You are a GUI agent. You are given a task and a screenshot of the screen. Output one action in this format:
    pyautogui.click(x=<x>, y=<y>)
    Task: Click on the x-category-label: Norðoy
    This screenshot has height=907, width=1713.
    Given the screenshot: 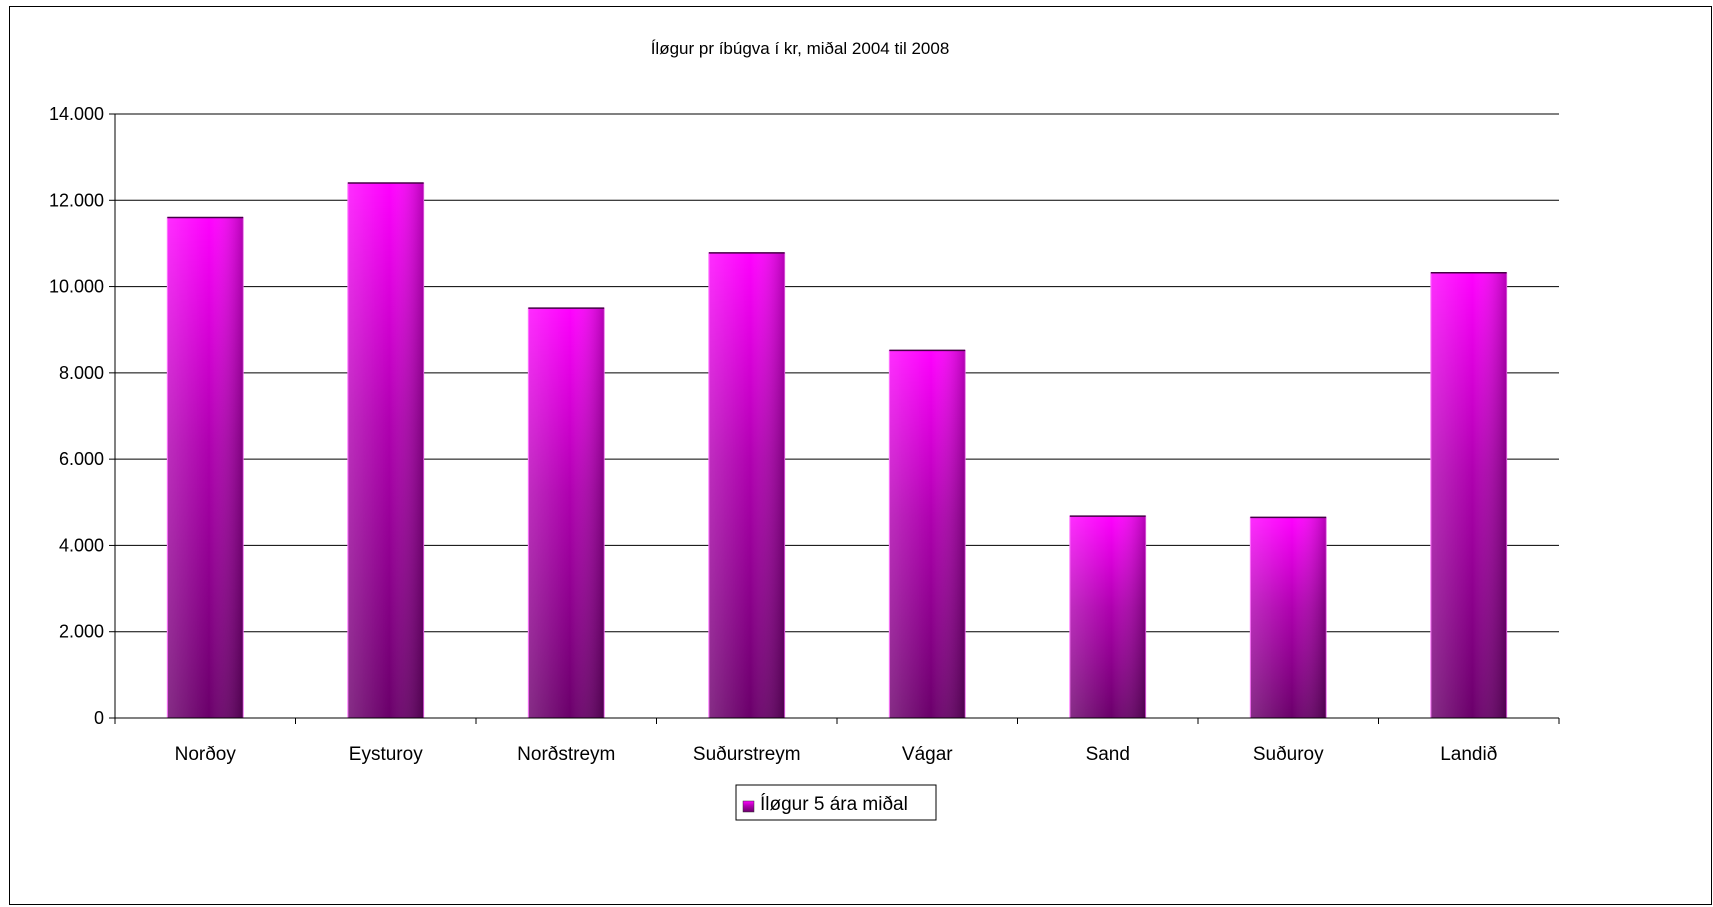 What is the action you would take?
    pyautogui.click(x=206, y=754)
    